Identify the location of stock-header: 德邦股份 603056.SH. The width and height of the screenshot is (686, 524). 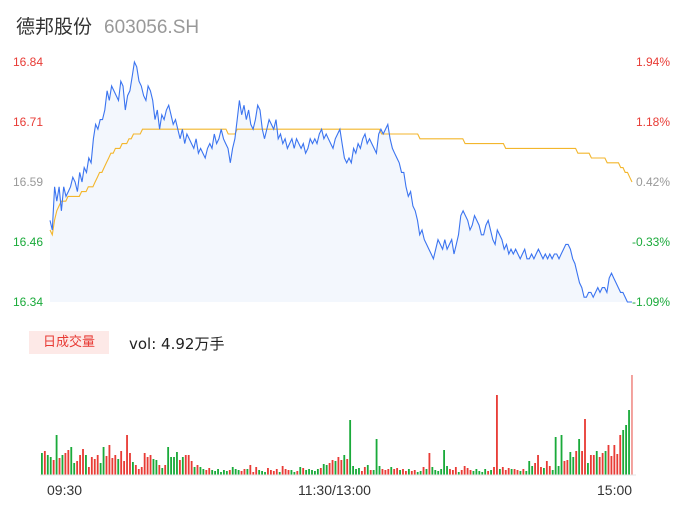
(107, 26).